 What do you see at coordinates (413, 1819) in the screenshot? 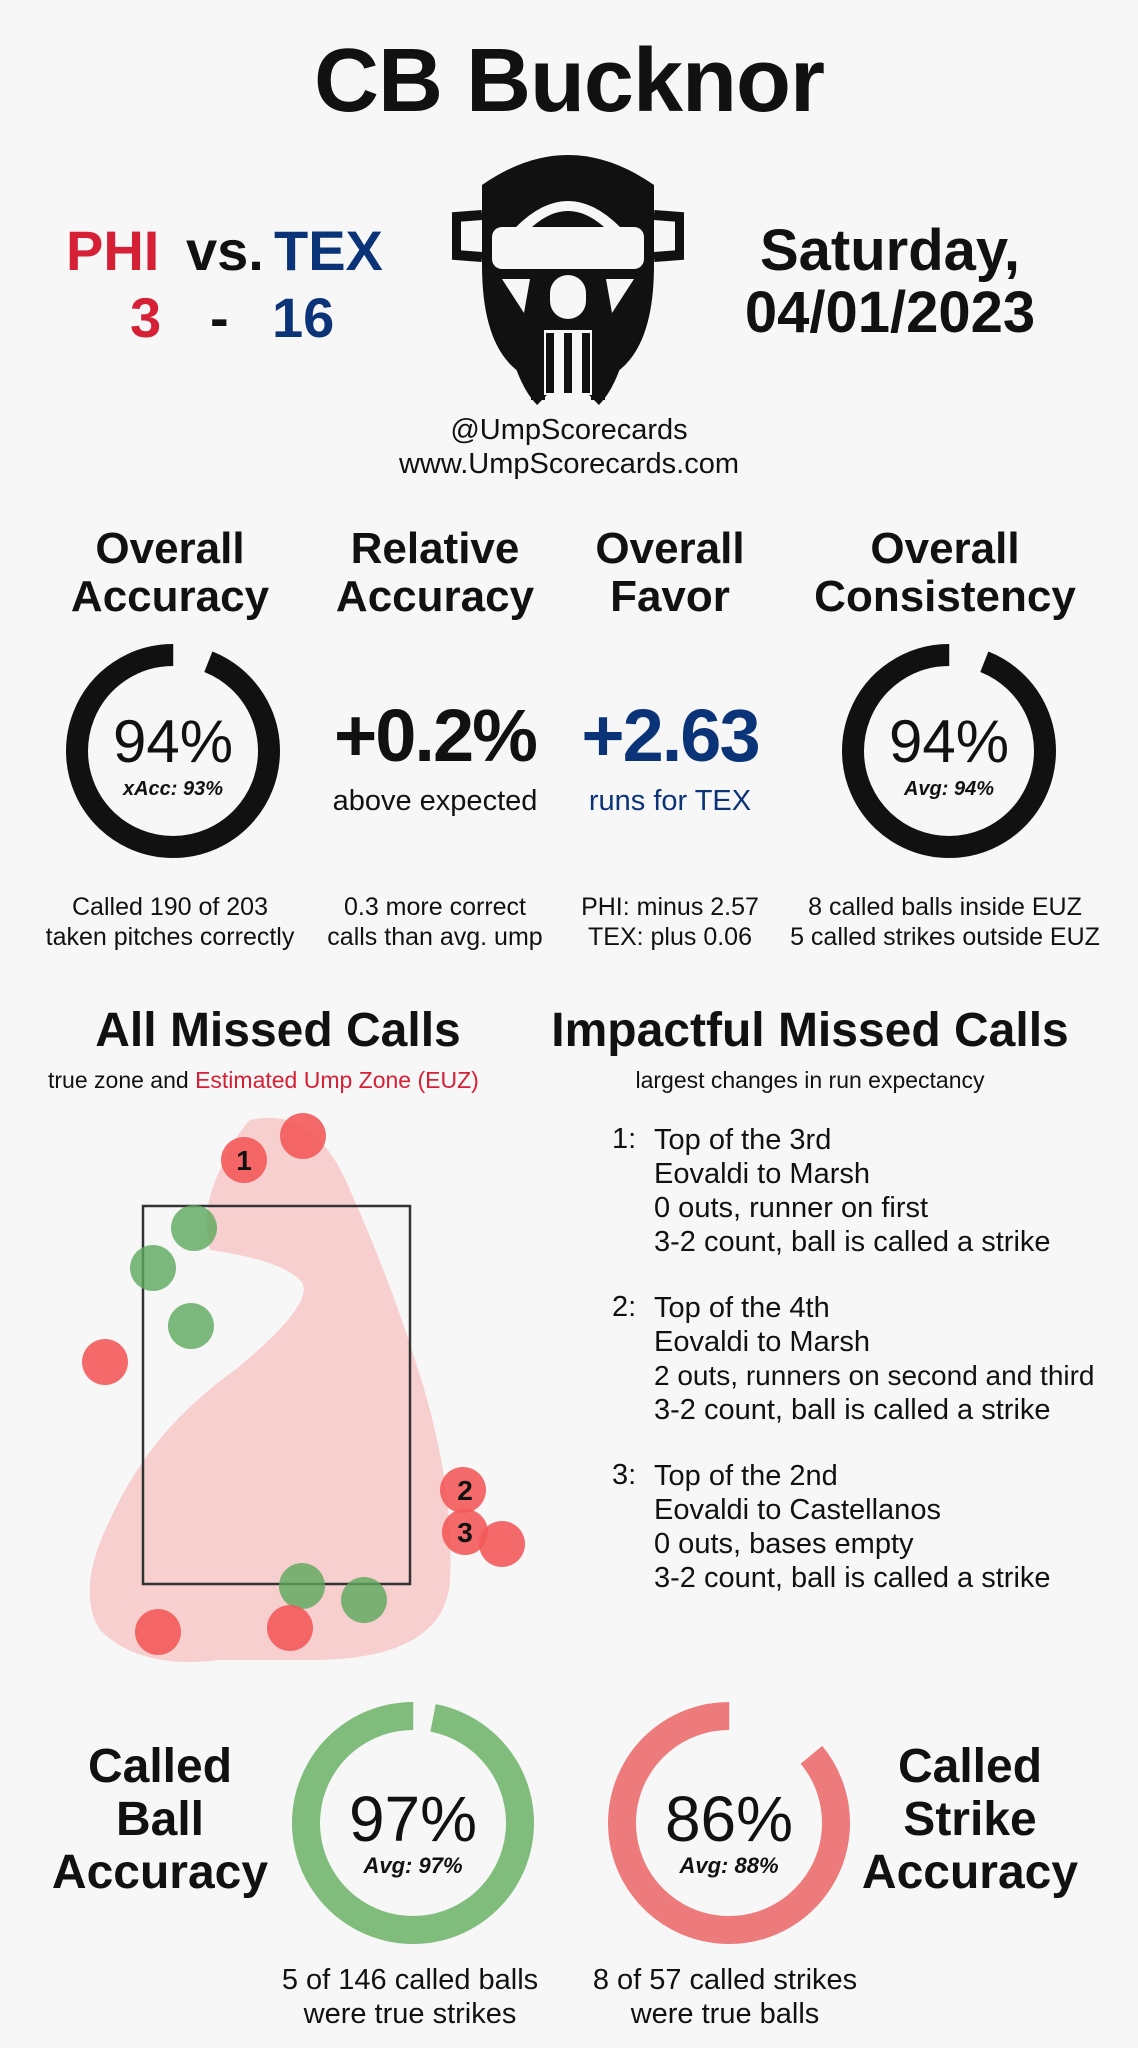
I see `called-ball-value: 97%` at bounding box center [413, 1819].